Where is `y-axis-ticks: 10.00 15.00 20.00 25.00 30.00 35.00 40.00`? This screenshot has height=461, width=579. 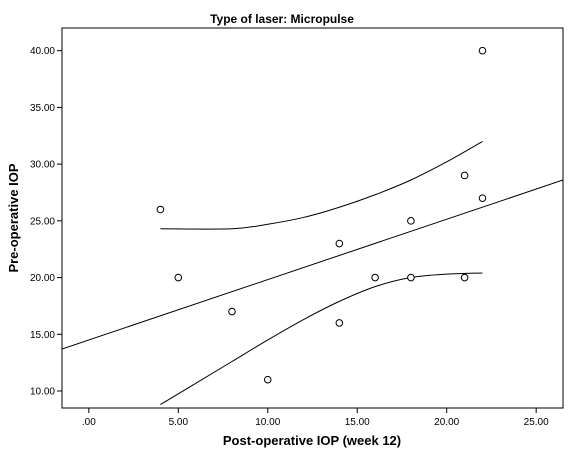 y-axis-ticks: 10.00 15.00 20.00 25.00 30.00 35.00 40.00 is located at coordinates (46, 221).